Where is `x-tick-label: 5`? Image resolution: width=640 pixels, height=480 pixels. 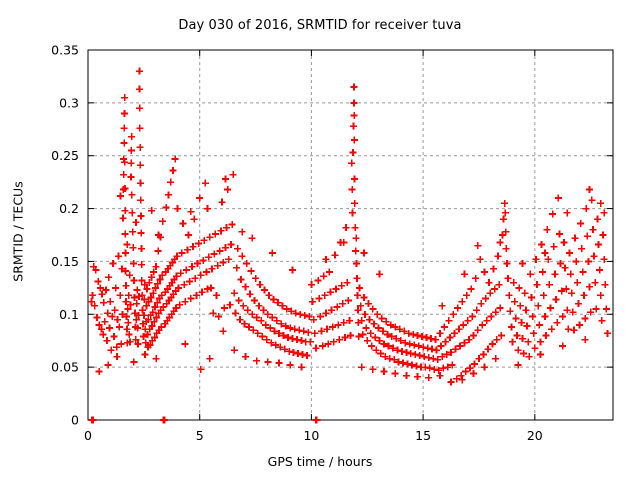 x-tick-label: 5 is located at coordinates (200, 435).